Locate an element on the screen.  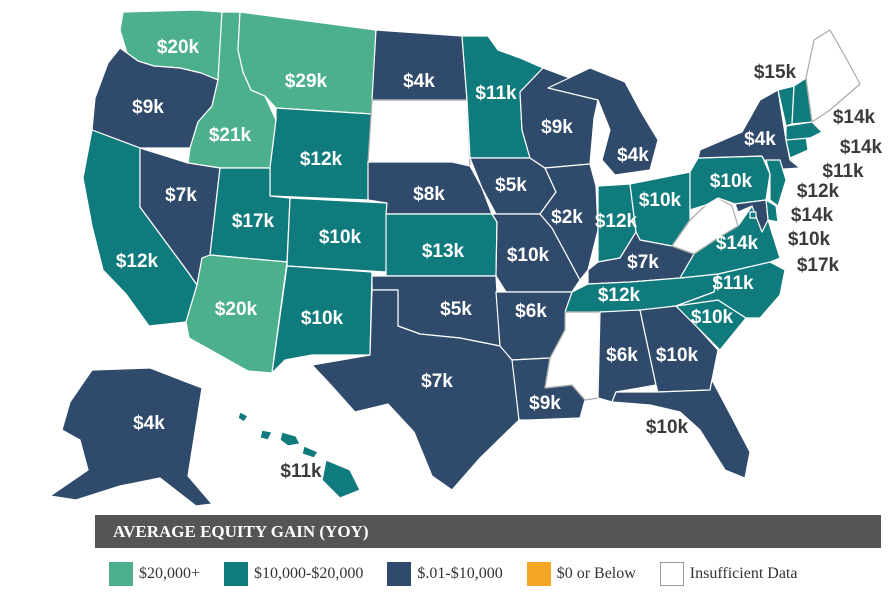
legend-label: $10,000-$20,000 is located at coordinates (309, 573).